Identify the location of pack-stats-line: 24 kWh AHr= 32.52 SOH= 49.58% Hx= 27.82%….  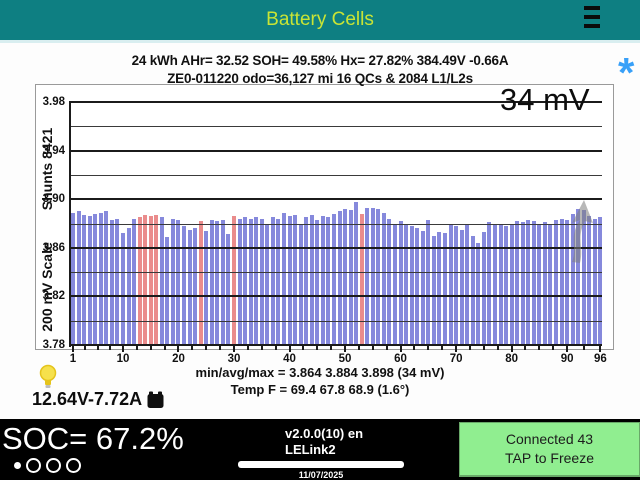
(320, 60).